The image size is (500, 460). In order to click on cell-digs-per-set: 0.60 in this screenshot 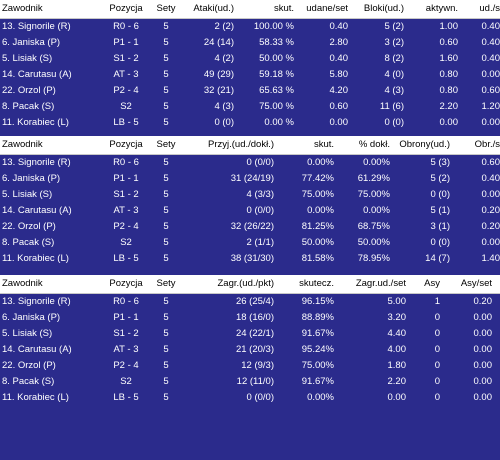, I will do `click(490, 162)`.